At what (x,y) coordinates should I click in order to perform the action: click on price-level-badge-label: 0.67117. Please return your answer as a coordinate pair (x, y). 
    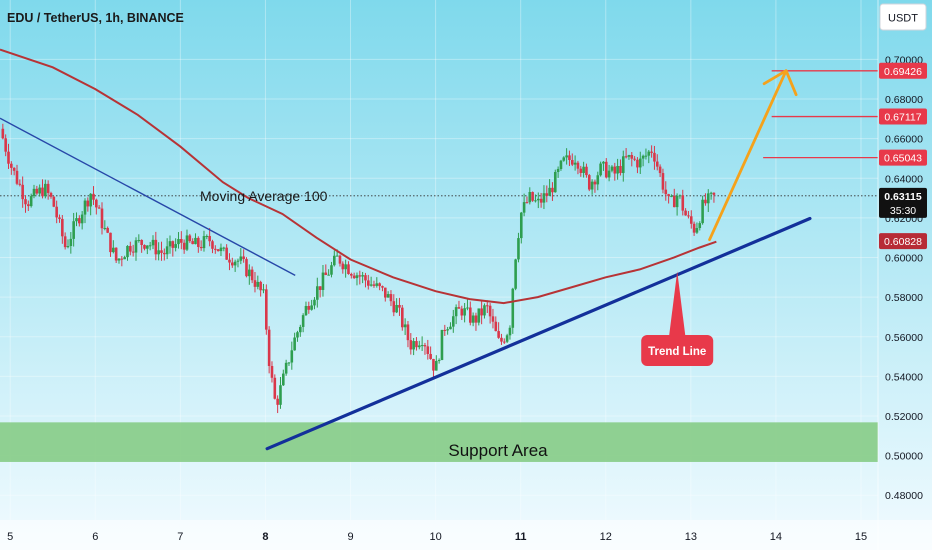
    Looking at the image, I should click on (902, 118).